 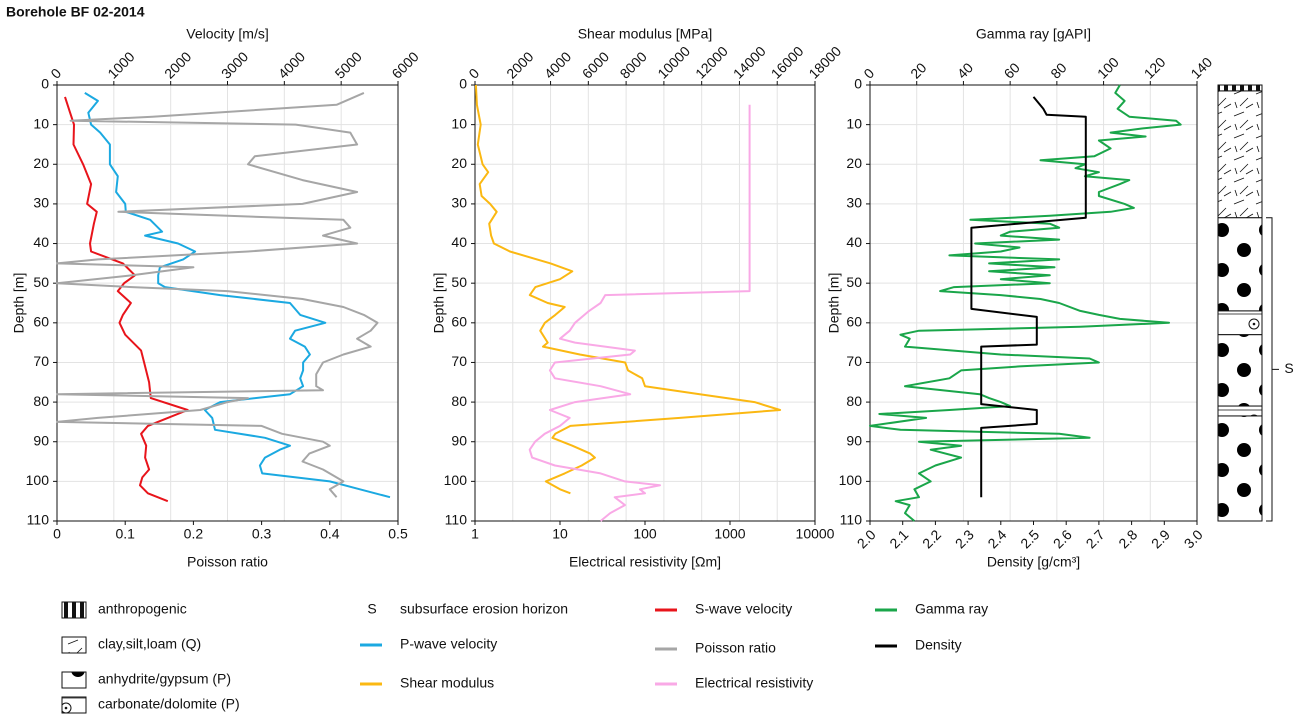 What do you see at coordinates (918, 70) in the screenshot?
I see `x2-tick-label: 20` at bounding box center [918, 70].